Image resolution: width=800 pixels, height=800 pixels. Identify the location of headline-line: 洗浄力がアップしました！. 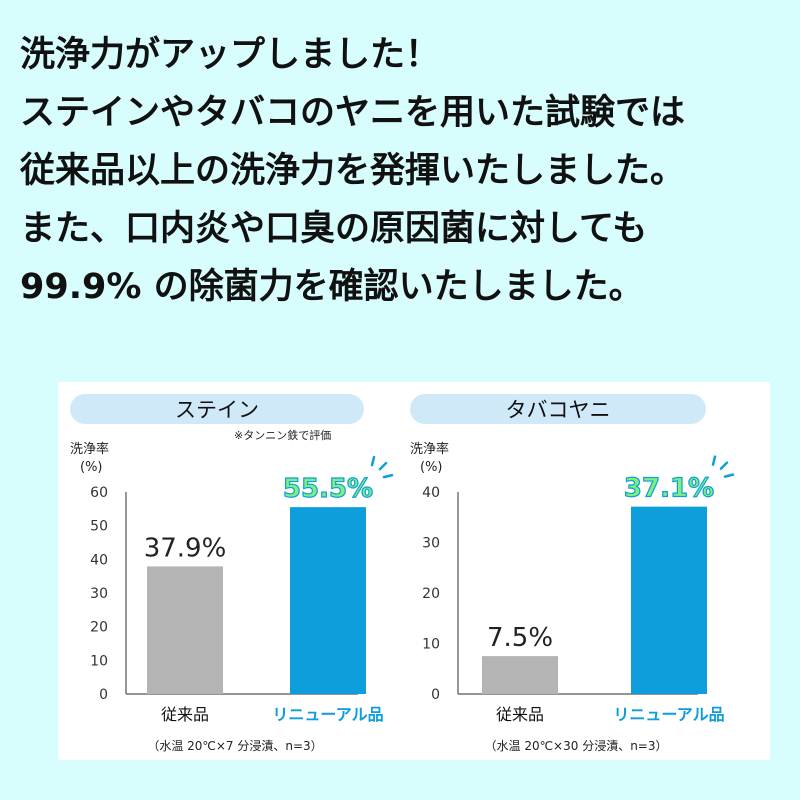
(230, 55).